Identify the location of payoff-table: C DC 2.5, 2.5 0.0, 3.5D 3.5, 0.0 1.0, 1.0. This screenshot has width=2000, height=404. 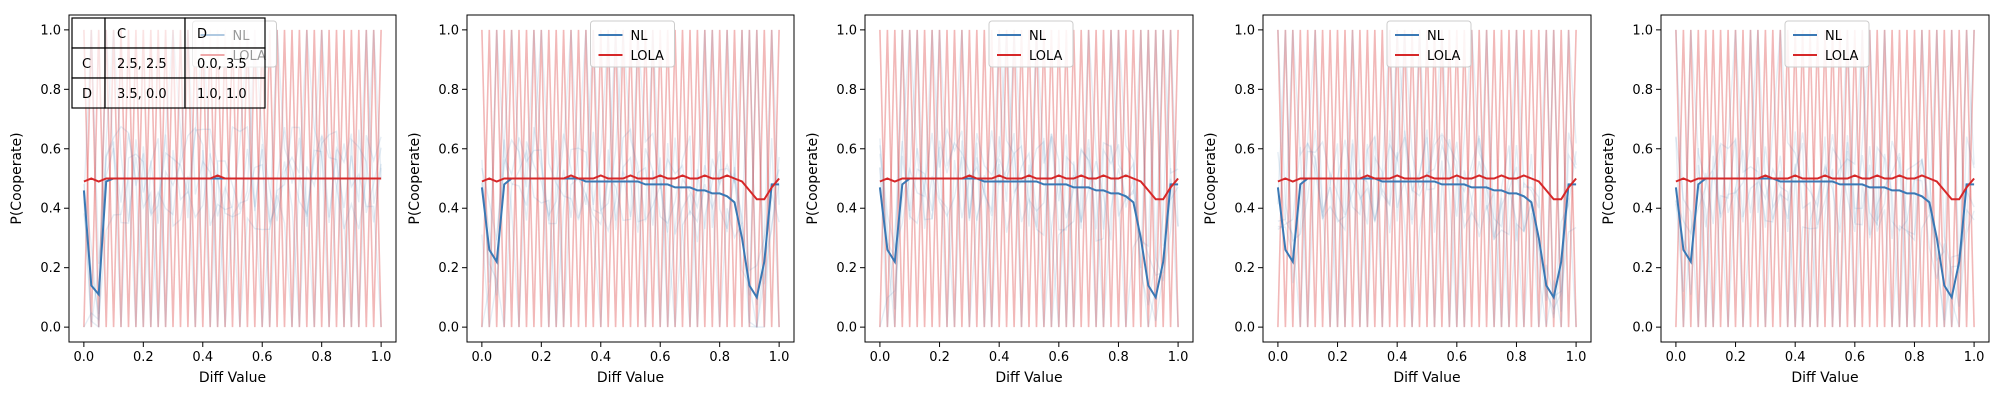
(168, 63).